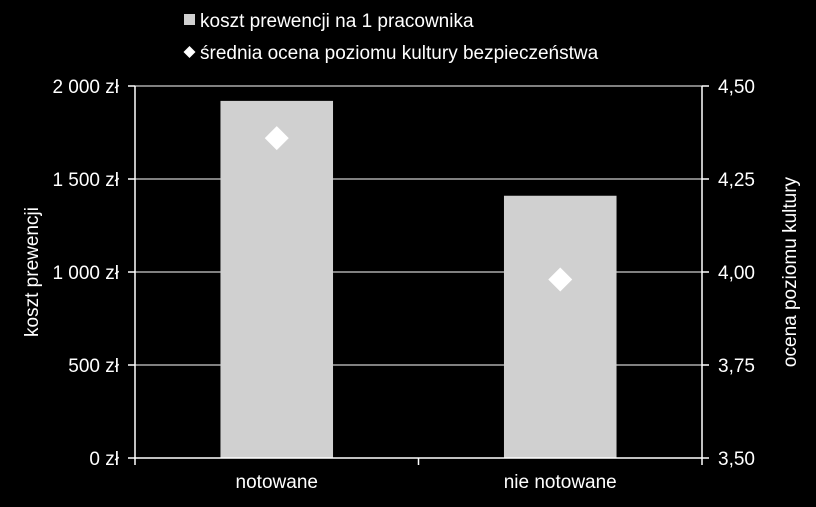 The height and width of the screenshot is (507, 816). What do you see at coordinates (560, 482) in the screenshot?
I see `x-tick-label: nie notowane` at bounding box center [560, 482].